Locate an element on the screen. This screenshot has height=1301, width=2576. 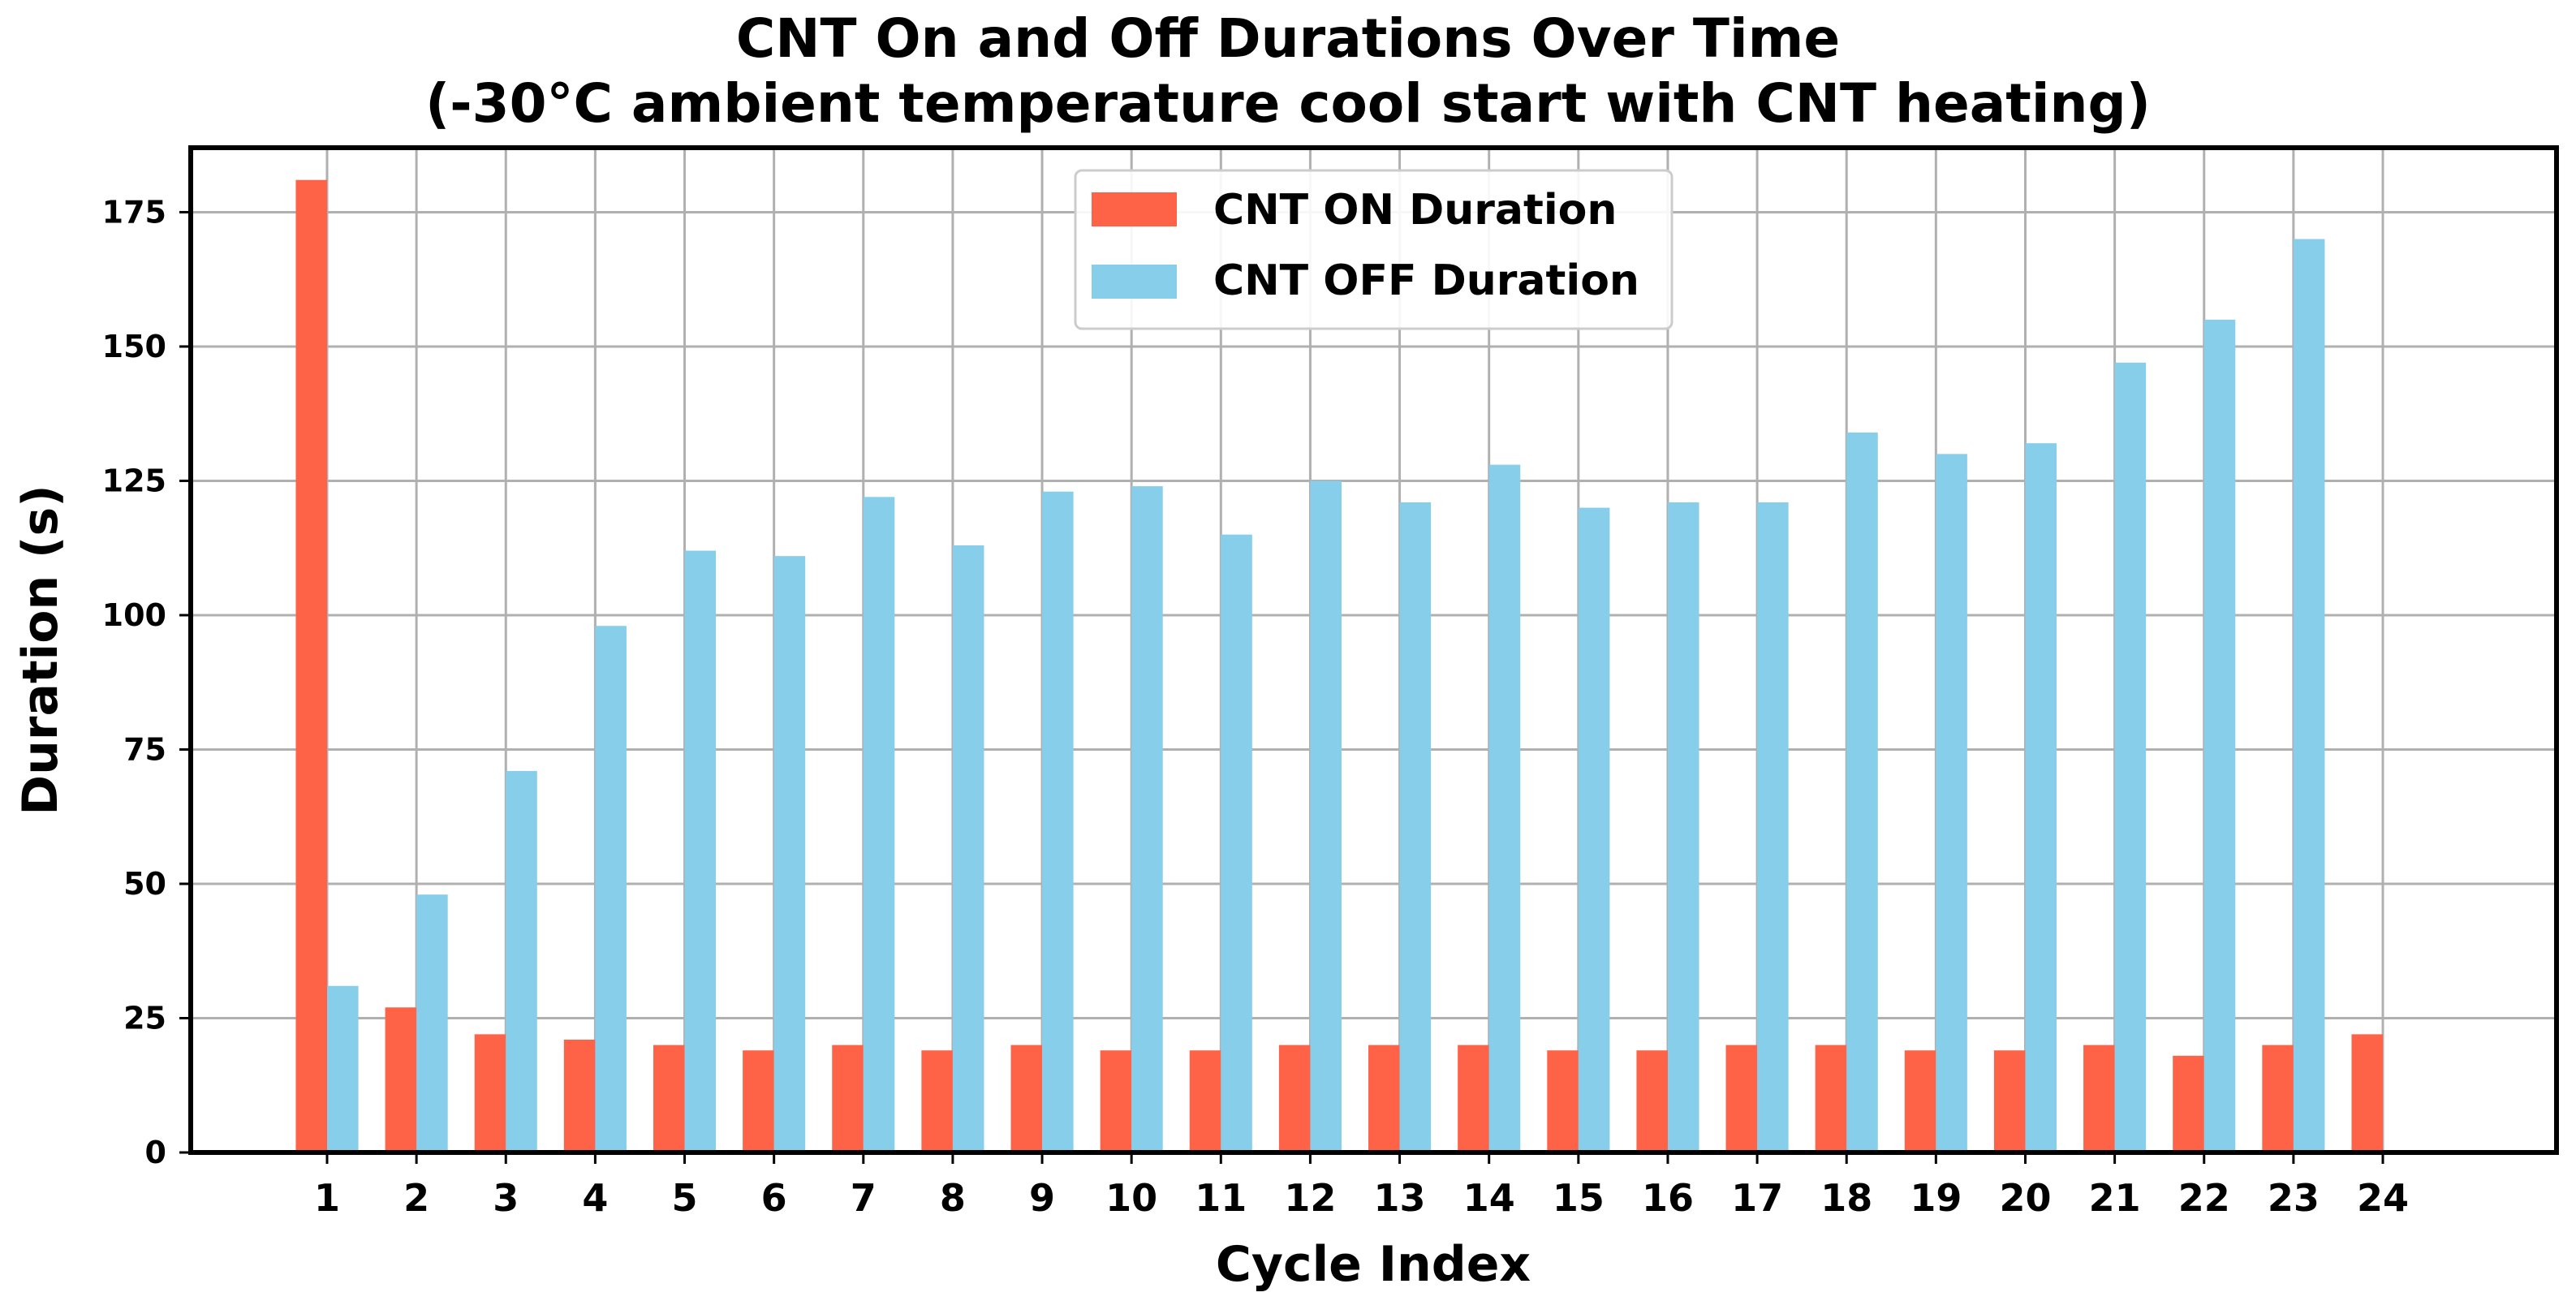
chart-title: CNT On and Off Durations Over Time is located at coordinates (1288, 38).